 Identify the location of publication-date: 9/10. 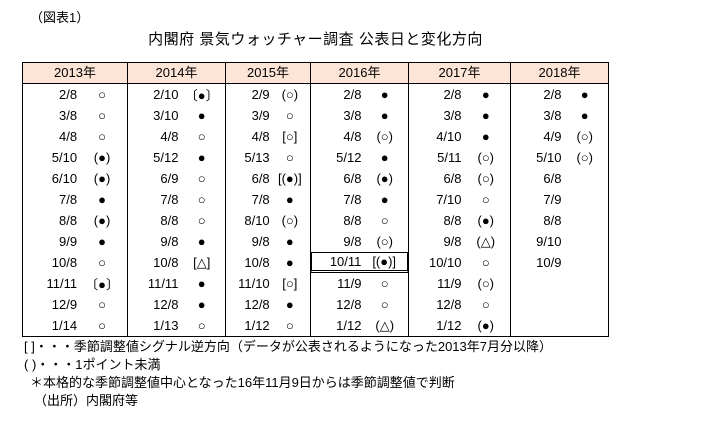
(549, 241).